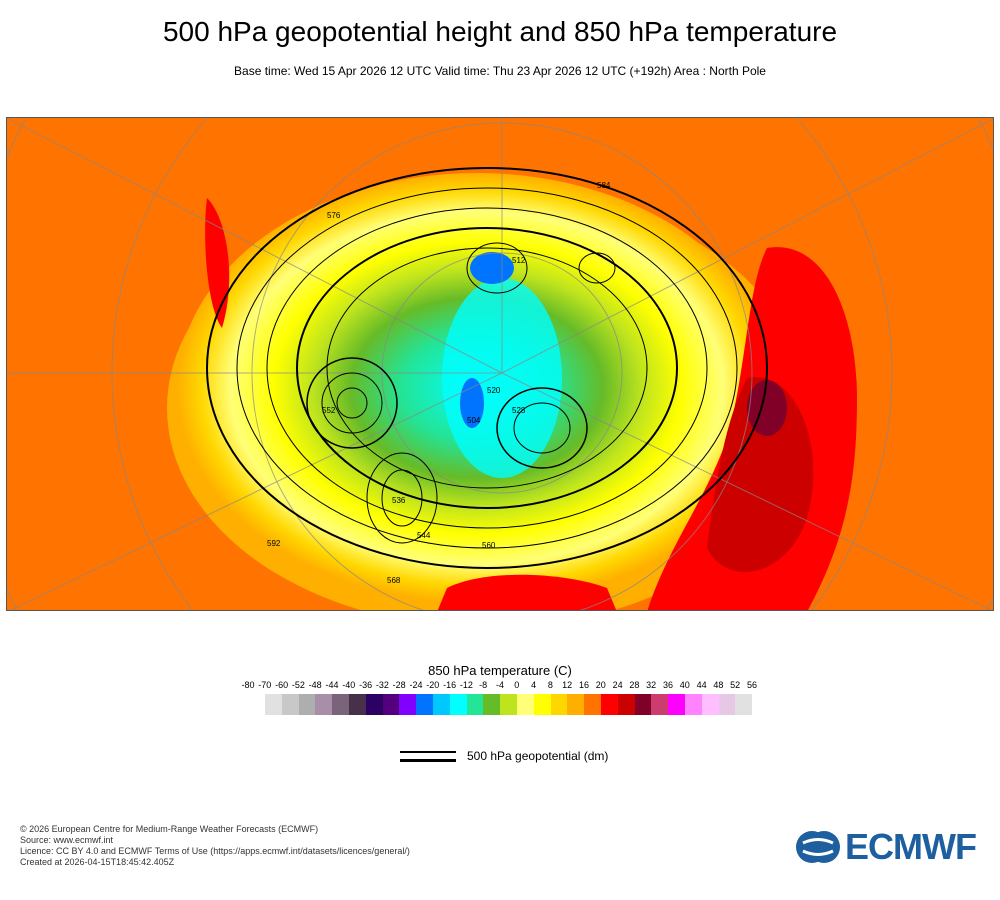  What do you see at coordinates (519, 410) in the screenshot?
I see `contour-label: 528` at bounding box center [519, 410].